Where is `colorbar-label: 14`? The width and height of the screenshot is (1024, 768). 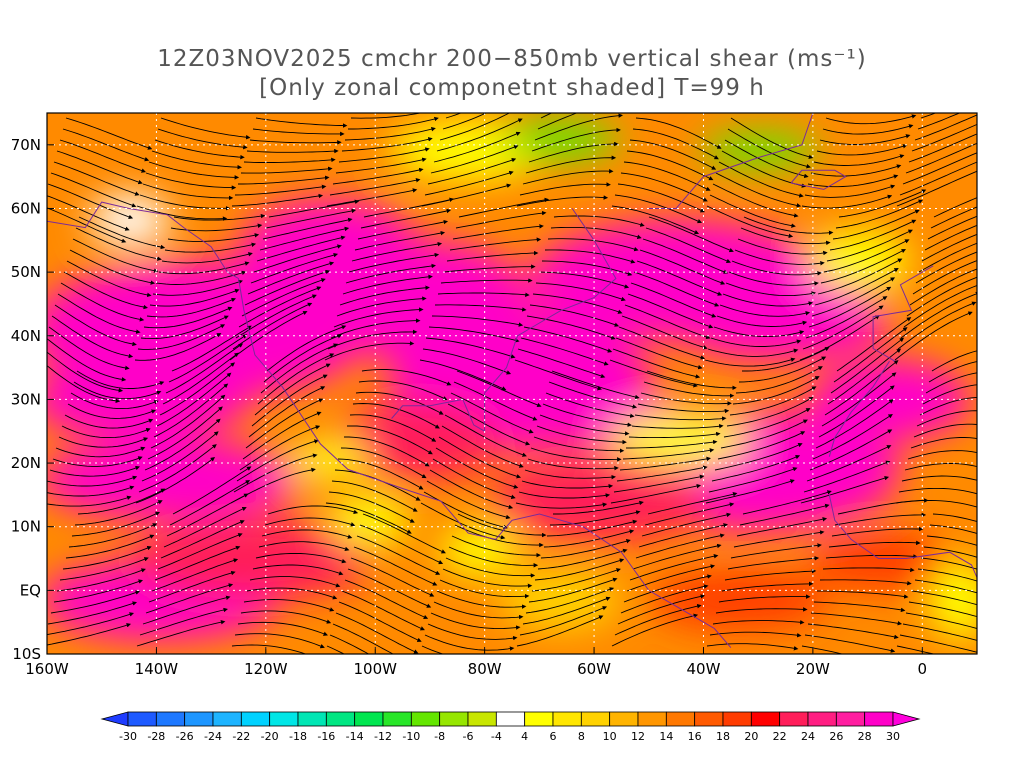
colorbar-label: 14 is located at coordinates (666, 736).